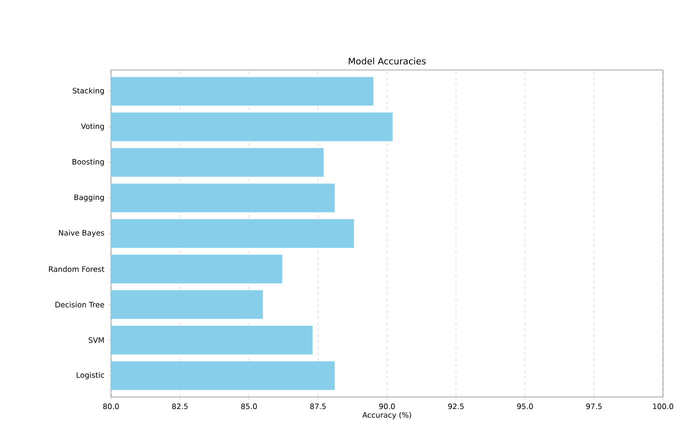 The width and height of the screenshot is (695, 448). I want to click on chart-title: Model Accuracies, so click(387, 61).